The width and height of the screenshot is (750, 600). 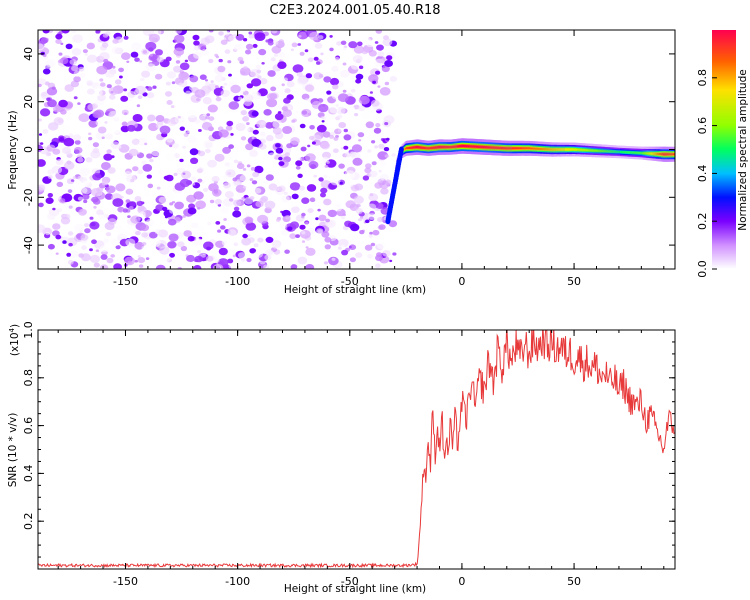 I want to click on figure-title: C2E3.2024.001.05.40.R18, so click(x=354, y=10).